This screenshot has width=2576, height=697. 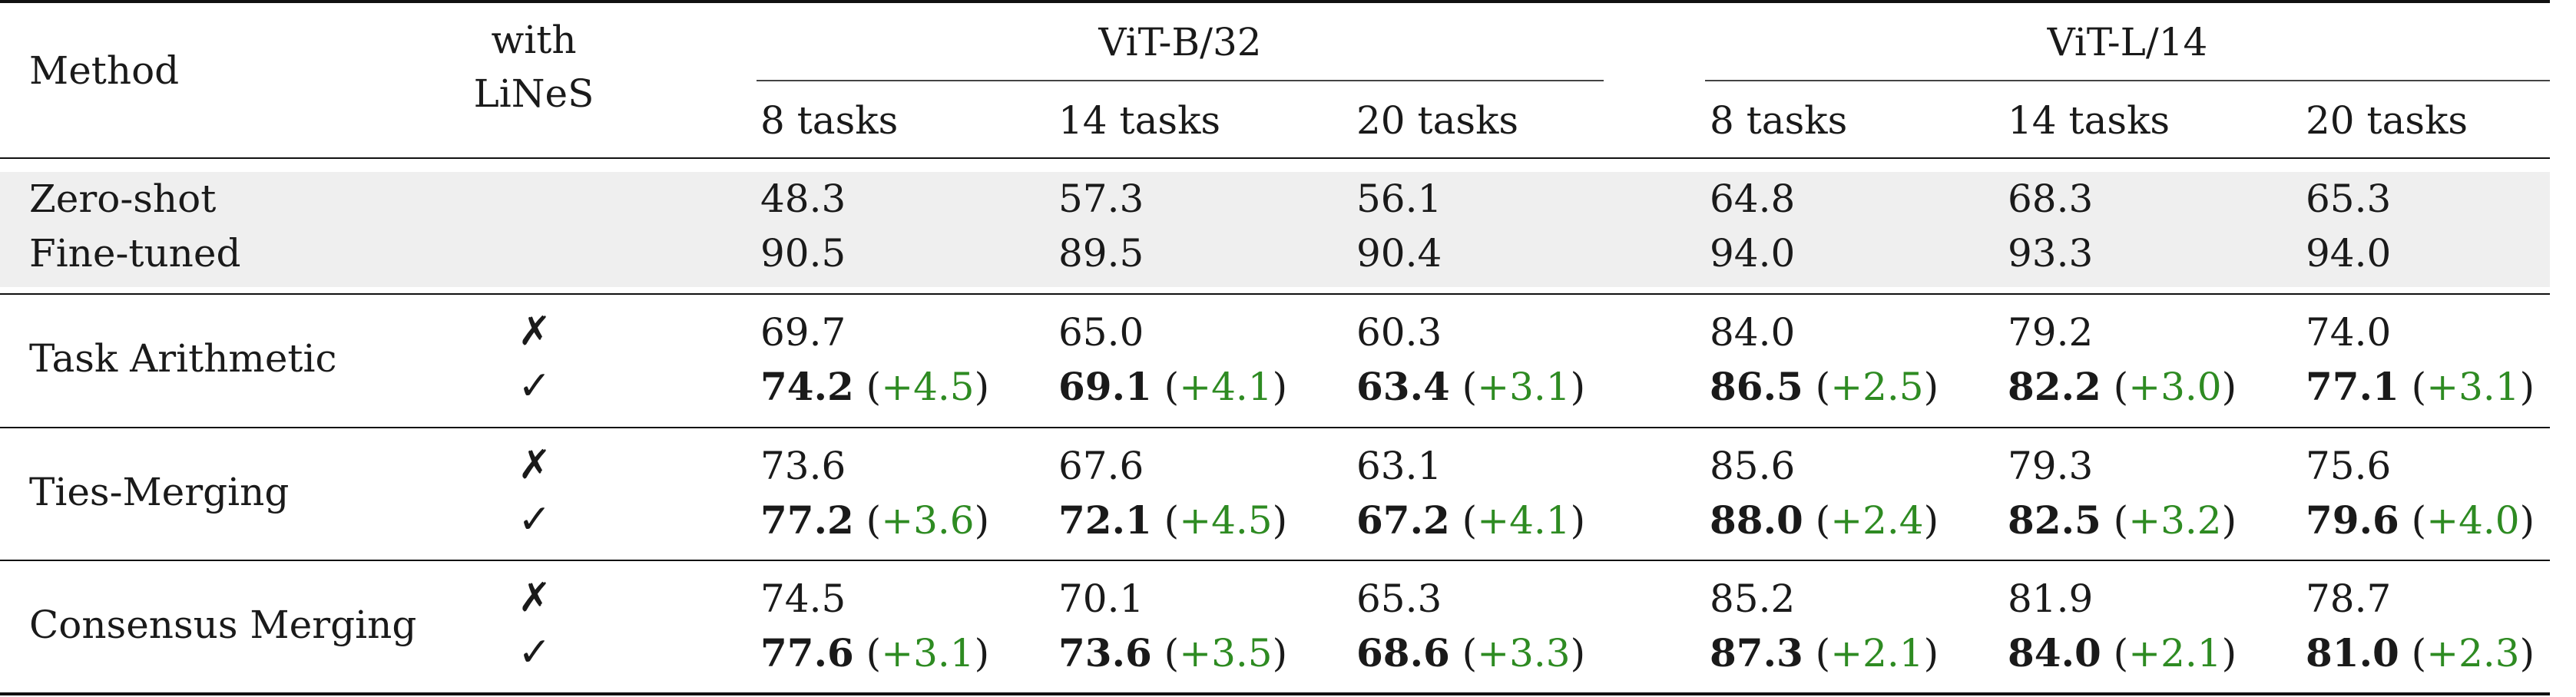 What do you see at coordinates (803, 333) in the screenshot?
I see `table-cell: 69.7` at bounding box center [803, 333].